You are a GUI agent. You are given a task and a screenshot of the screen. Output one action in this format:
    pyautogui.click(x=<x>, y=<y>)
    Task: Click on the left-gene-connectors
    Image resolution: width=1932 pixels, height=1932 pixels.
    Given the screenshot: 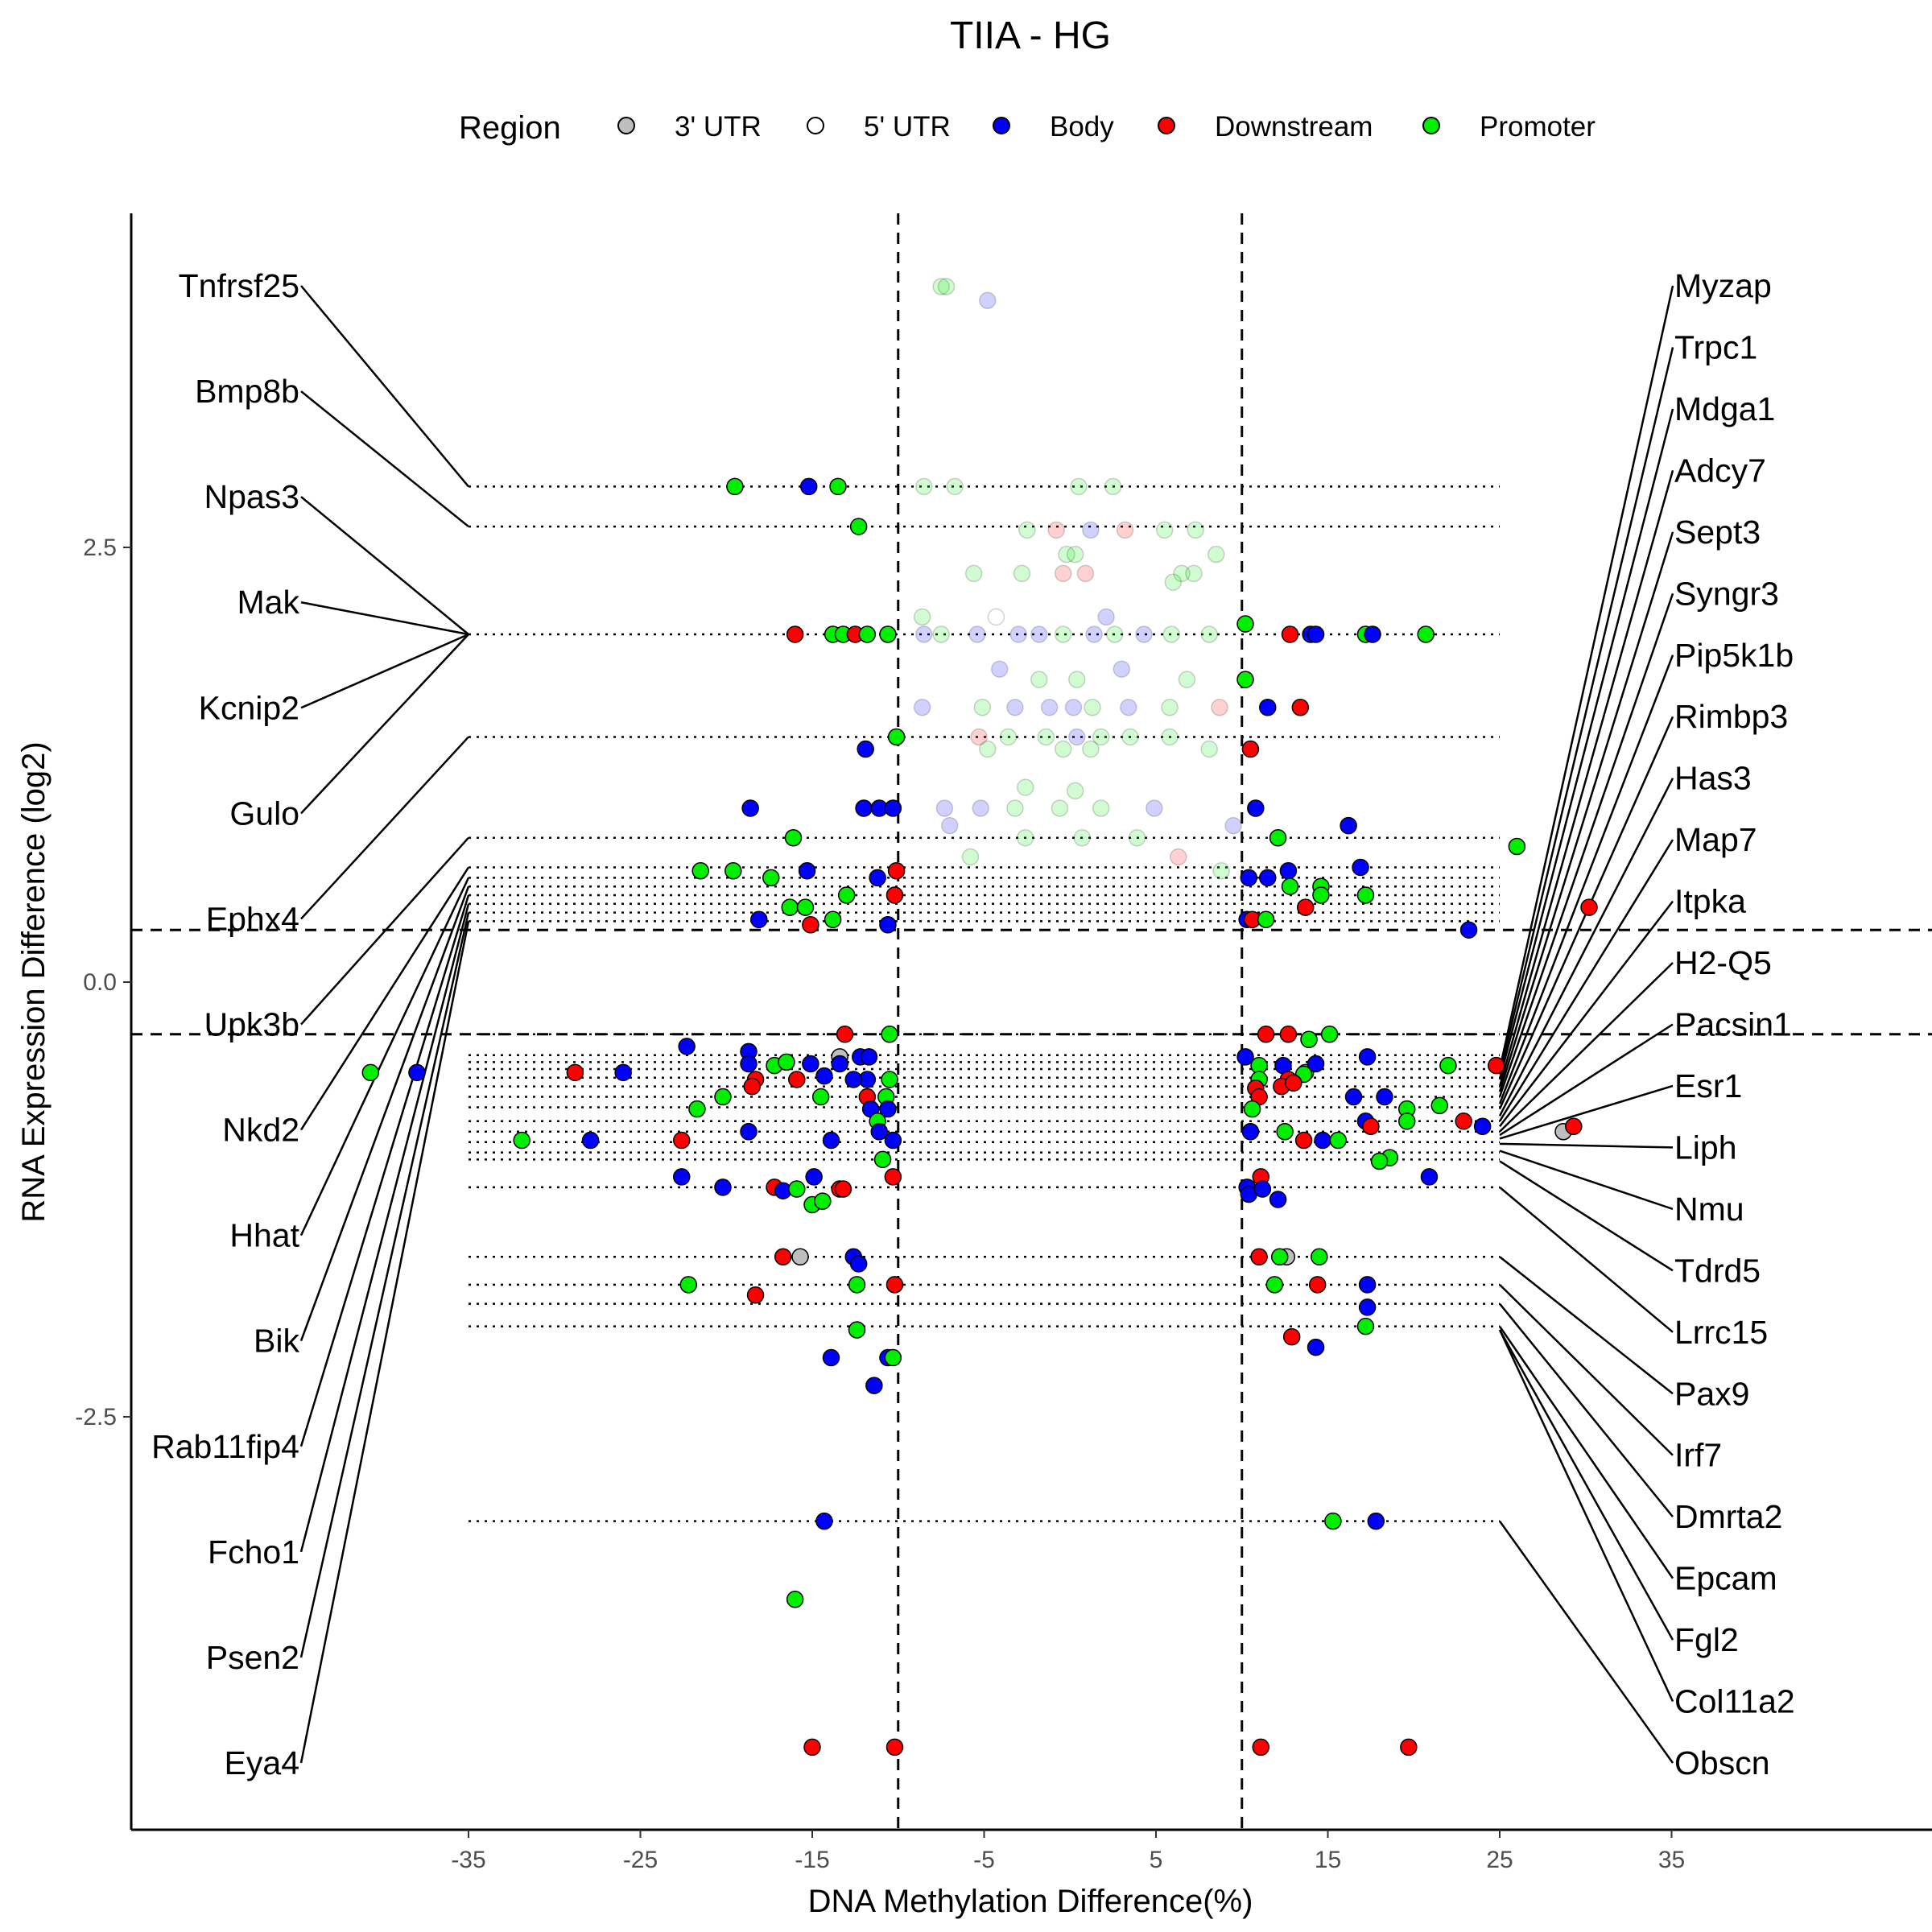 What is the action you would take?
    pyautogui.click(x=384, y=1024)
    